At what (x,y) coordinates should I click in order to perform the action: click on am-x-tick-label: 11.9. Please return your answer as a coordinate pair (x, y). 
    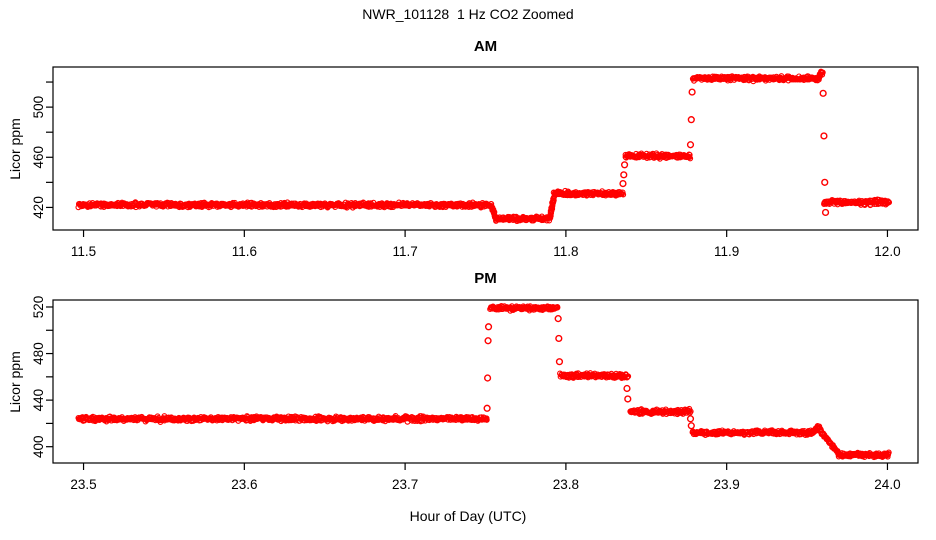
    Looking at the image, I should click on (726, 251).